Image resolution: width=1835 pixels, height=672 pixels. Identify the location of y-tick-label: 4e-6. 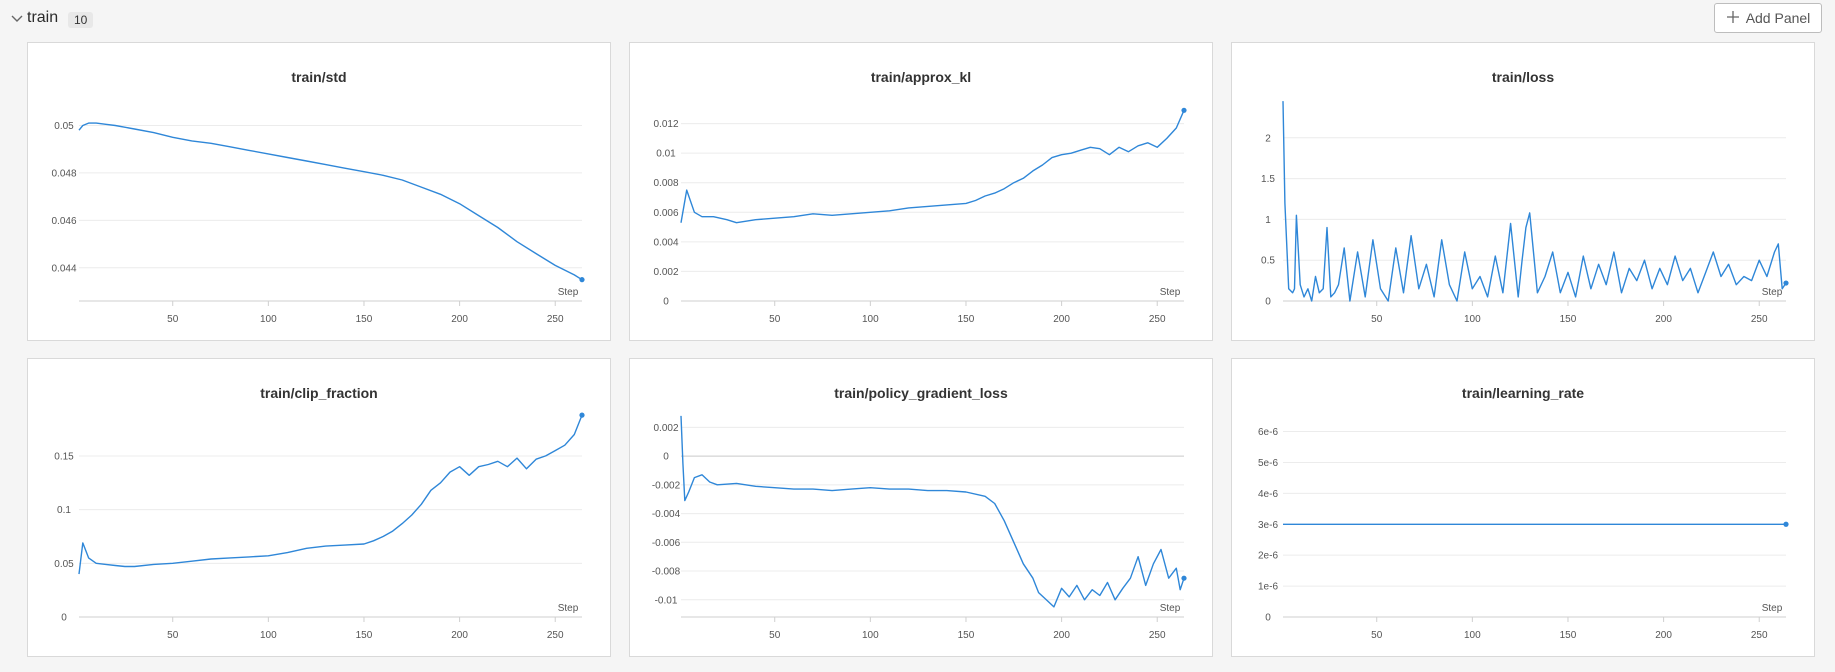
(1268, 494).